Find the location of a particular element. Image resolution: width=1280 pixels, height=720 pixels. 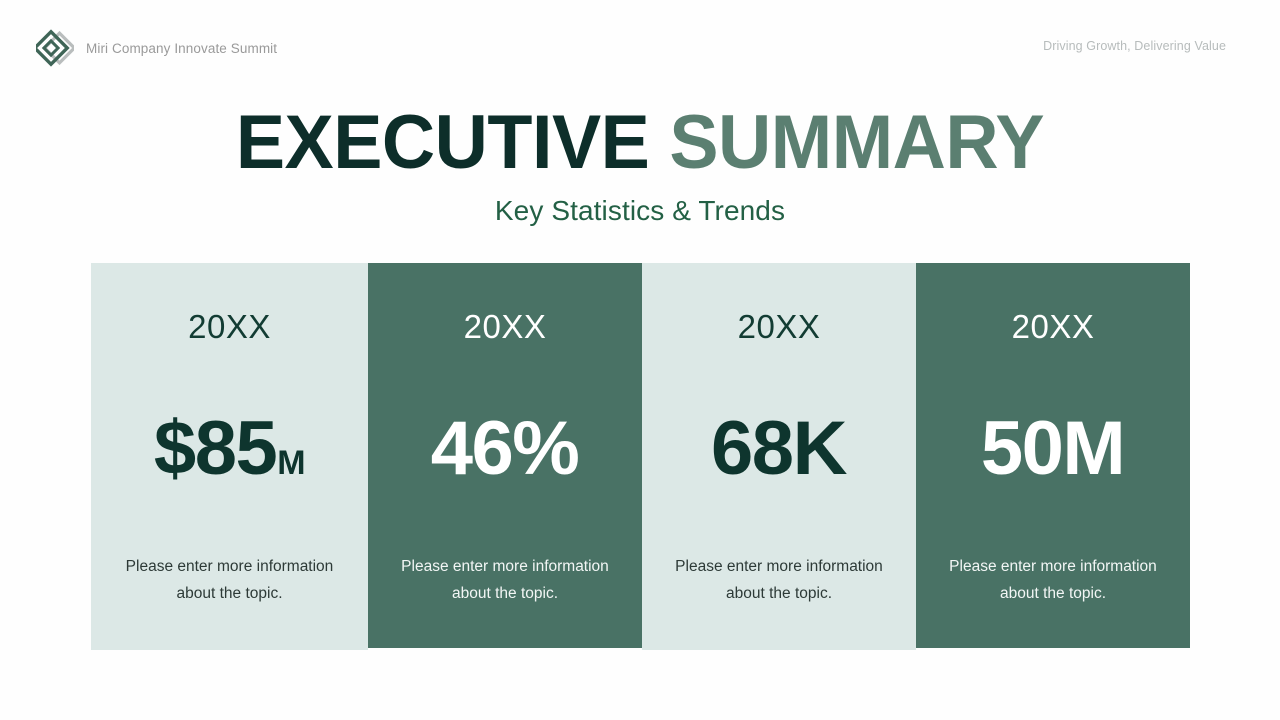

page-title-part-2: SUMMARY is located at coordinates (857, 142).